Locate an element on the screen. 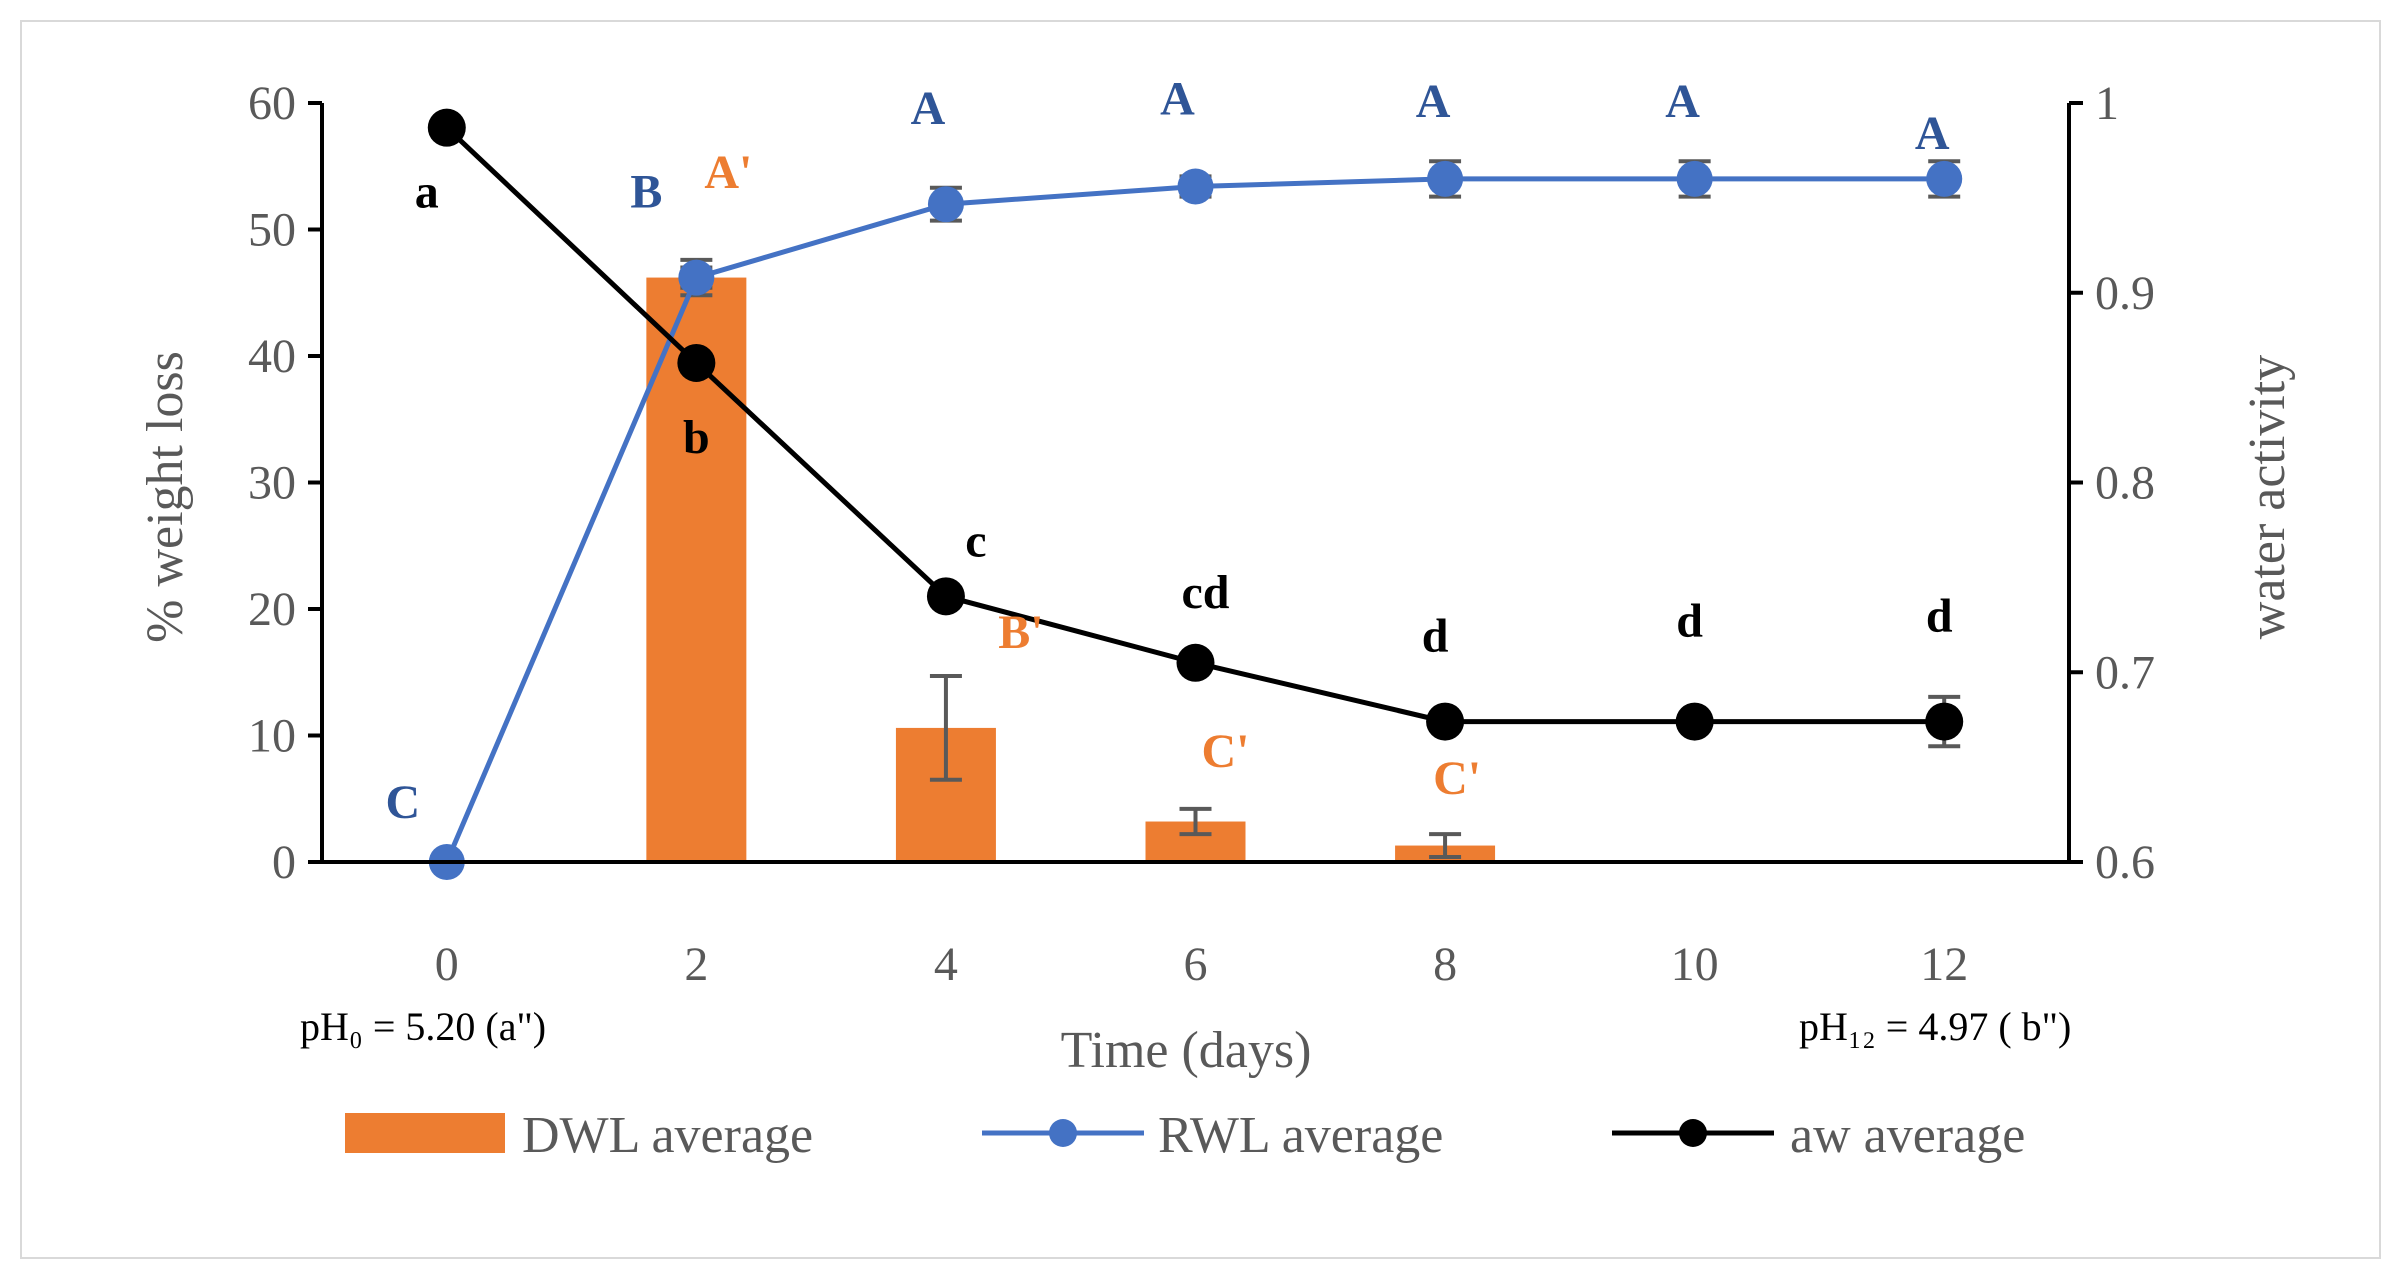 Image resolution: width=2401 pixels, height=1279 pixels. aw-point-label: a is located at coordinates (427, 192).